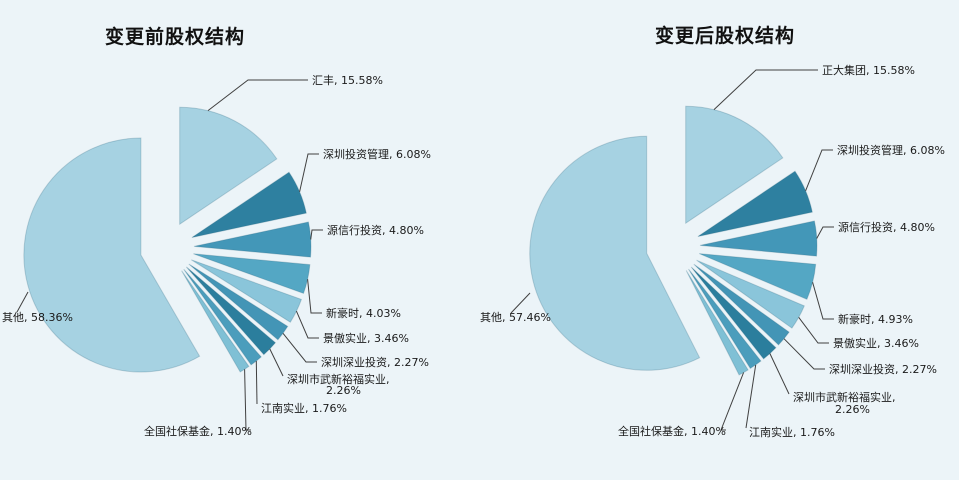 The width and height of the screenshot is (959, 480). I want to click on slice-label: 其他, 58.36%, so click(37, 317).